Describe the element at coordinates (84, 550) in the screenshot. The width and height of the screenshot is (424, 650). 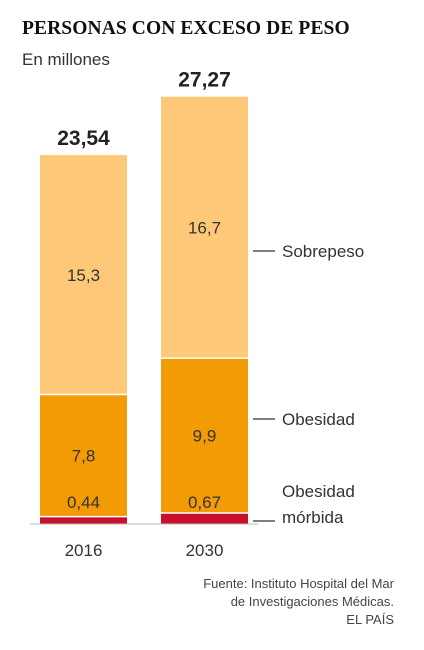
I see `x-tick-label-2016: 2016` at that location.